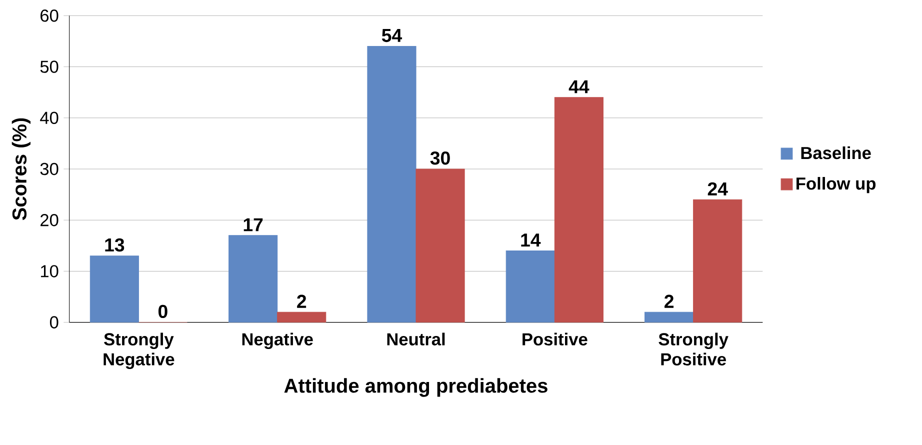 The width and height of the screenshot is (922, 445). Describe the element at coordinates (531, 240) in the screenshot. I see `data-label: 14` at that location.